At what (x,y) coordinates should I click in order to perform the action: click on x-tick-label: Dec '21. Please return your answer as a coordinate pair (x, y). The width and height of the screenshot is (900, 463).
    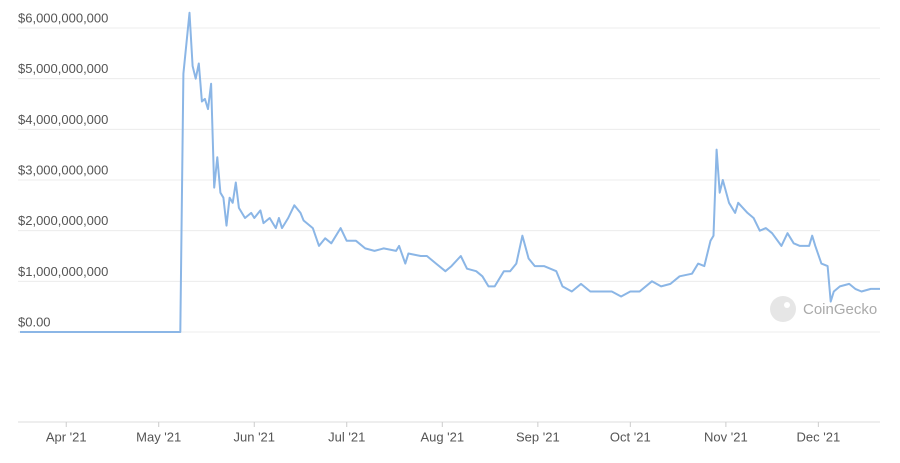
    Looking at the image, I should click on (819, 436).